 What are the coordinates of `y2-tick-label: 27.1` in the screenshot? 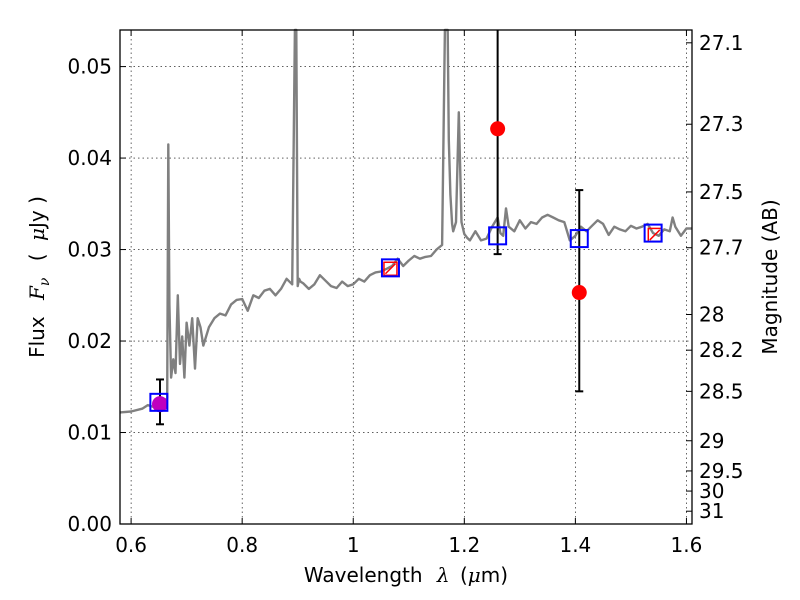 It's located at (721, 43).